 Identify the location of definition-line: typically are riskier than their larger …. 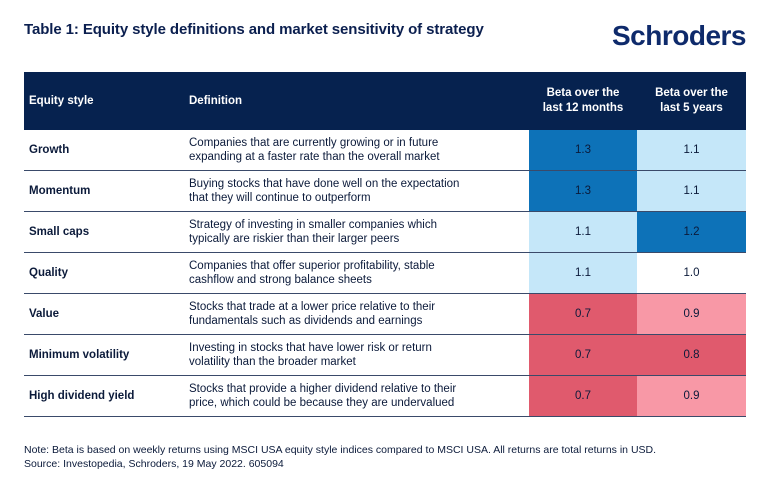
(294, 239).